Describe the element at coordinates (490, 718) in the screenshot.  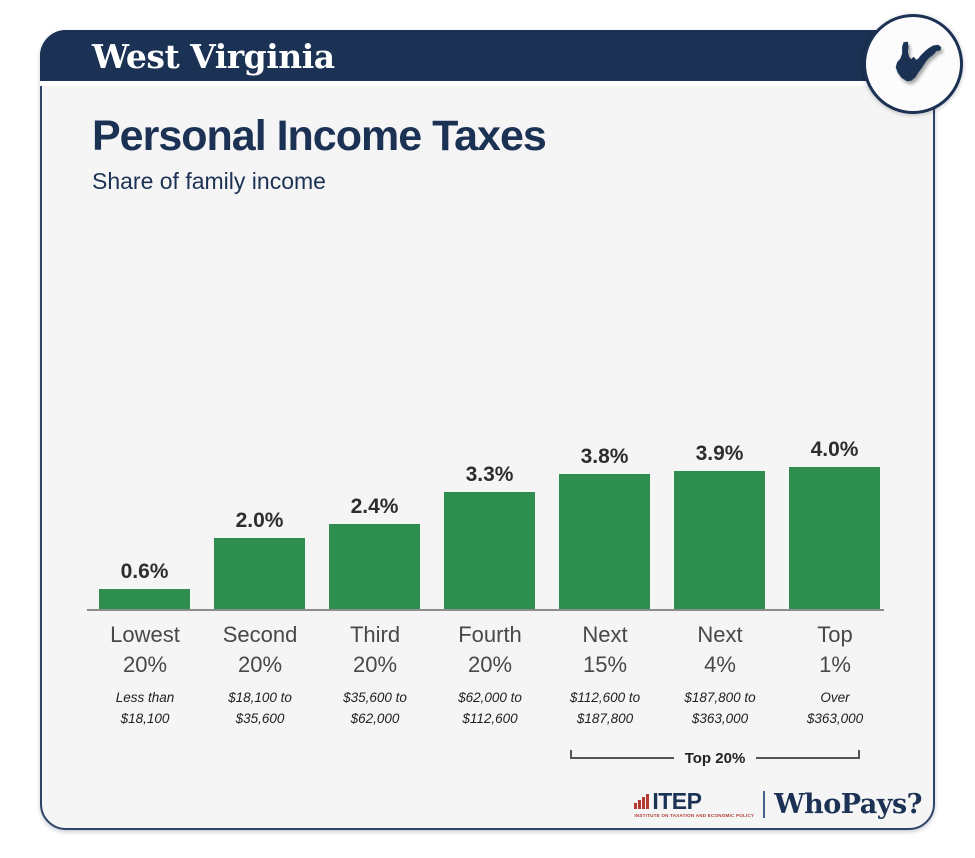
I see `income-range-line: $112,600` at that location.